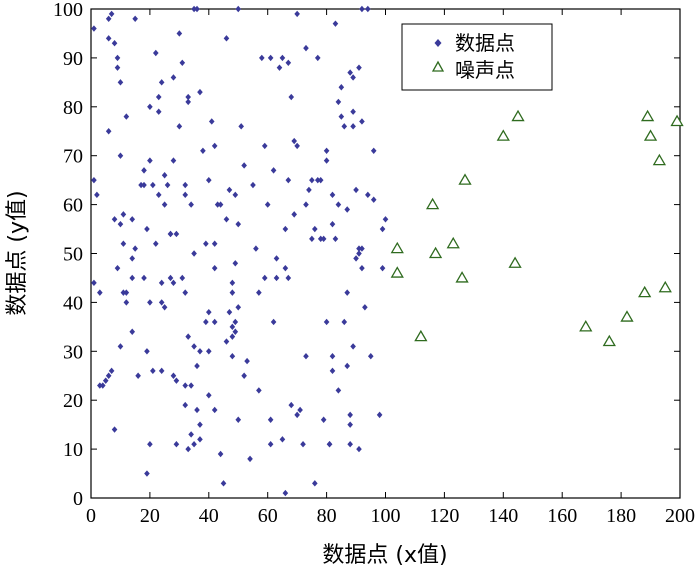 The height and width of the screenshot is (569, 700). What do you see at coordinates (444, 516) in the screenshot?
I see `x-tick-label: 120` at bounding box center [444, 516].